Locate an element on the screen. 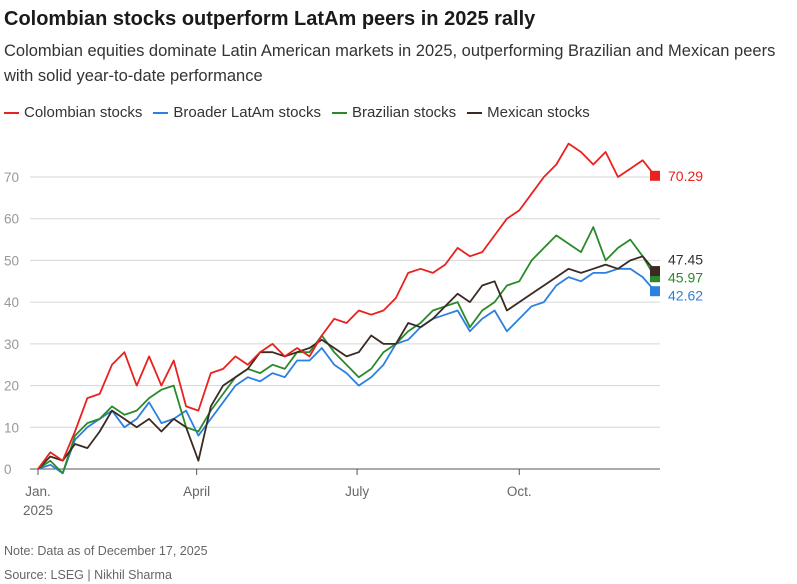 This screenshot has width=797, height=584. y-tick-label: 60 is located at coordinates (11, 219).